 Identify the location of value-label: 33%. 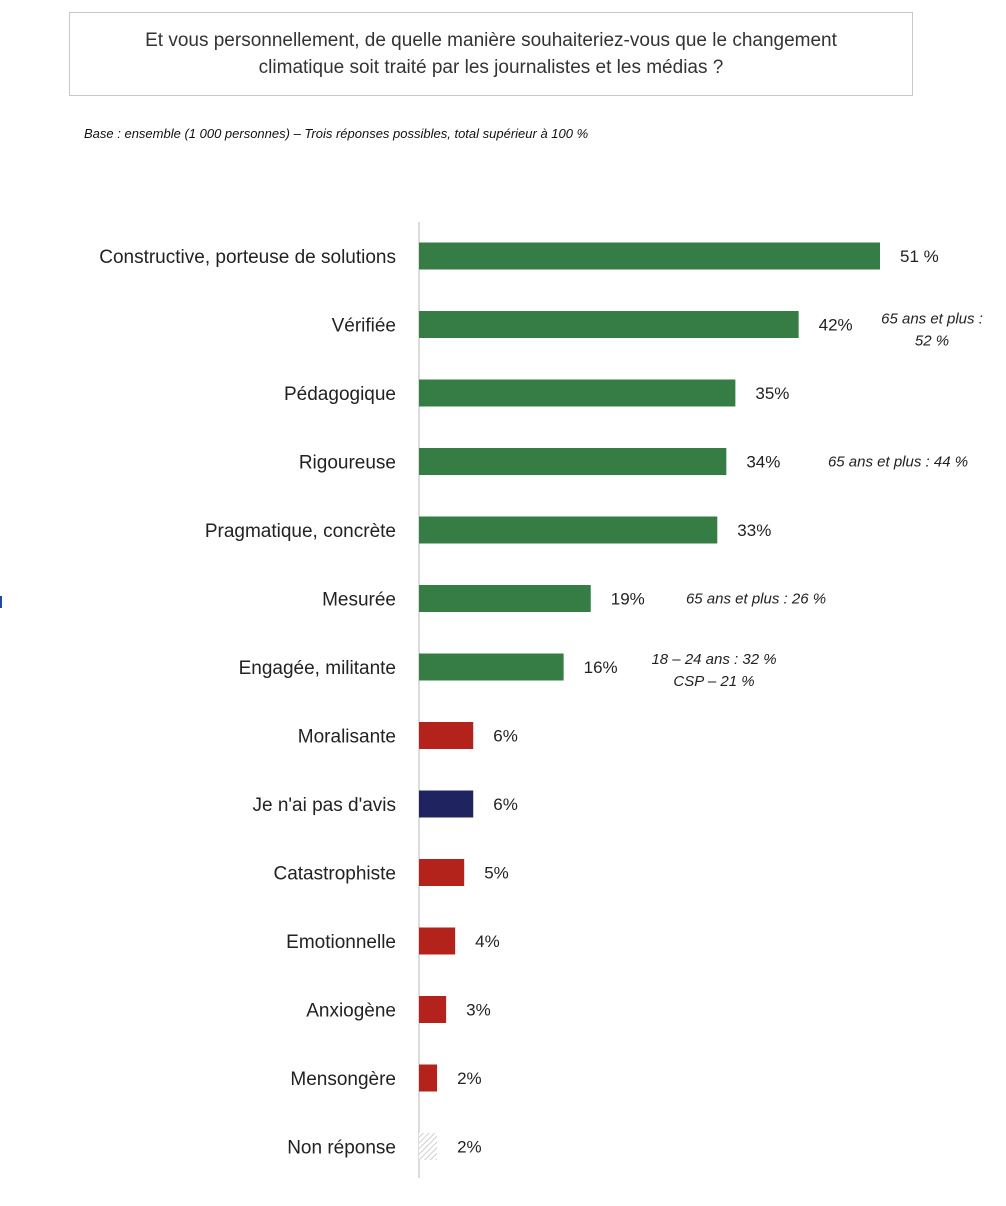
(754, 530).